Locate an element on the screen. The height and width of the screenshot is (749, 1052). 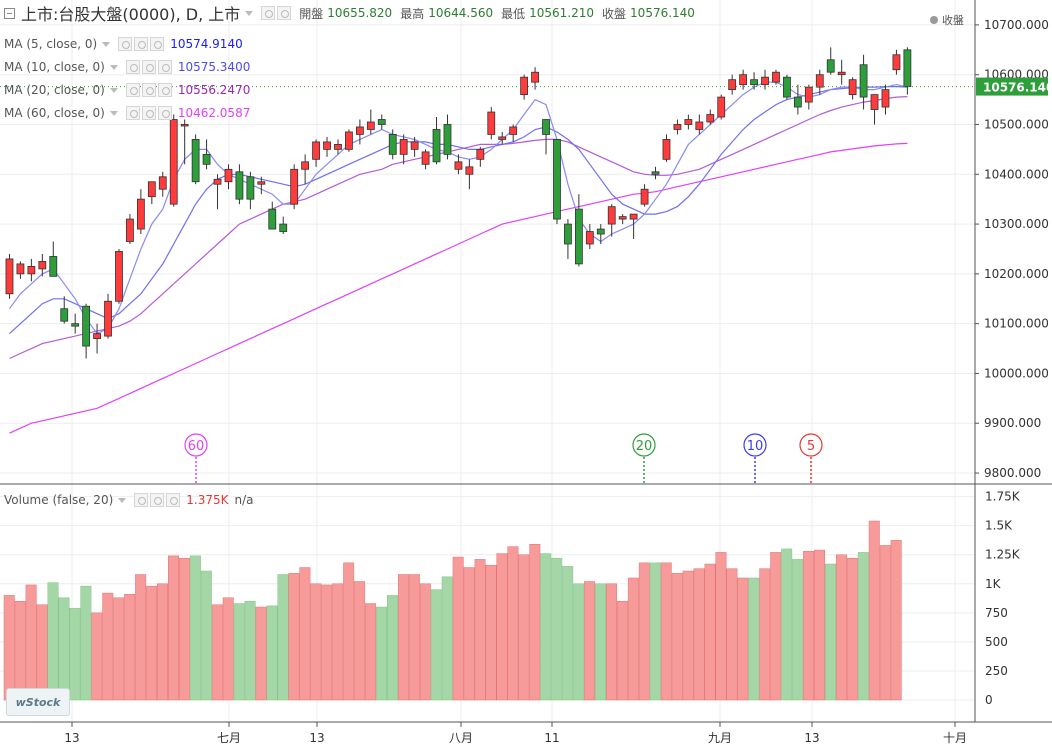
indicator-label: MA (5, close, 0) is located at coordinates (51, 44).